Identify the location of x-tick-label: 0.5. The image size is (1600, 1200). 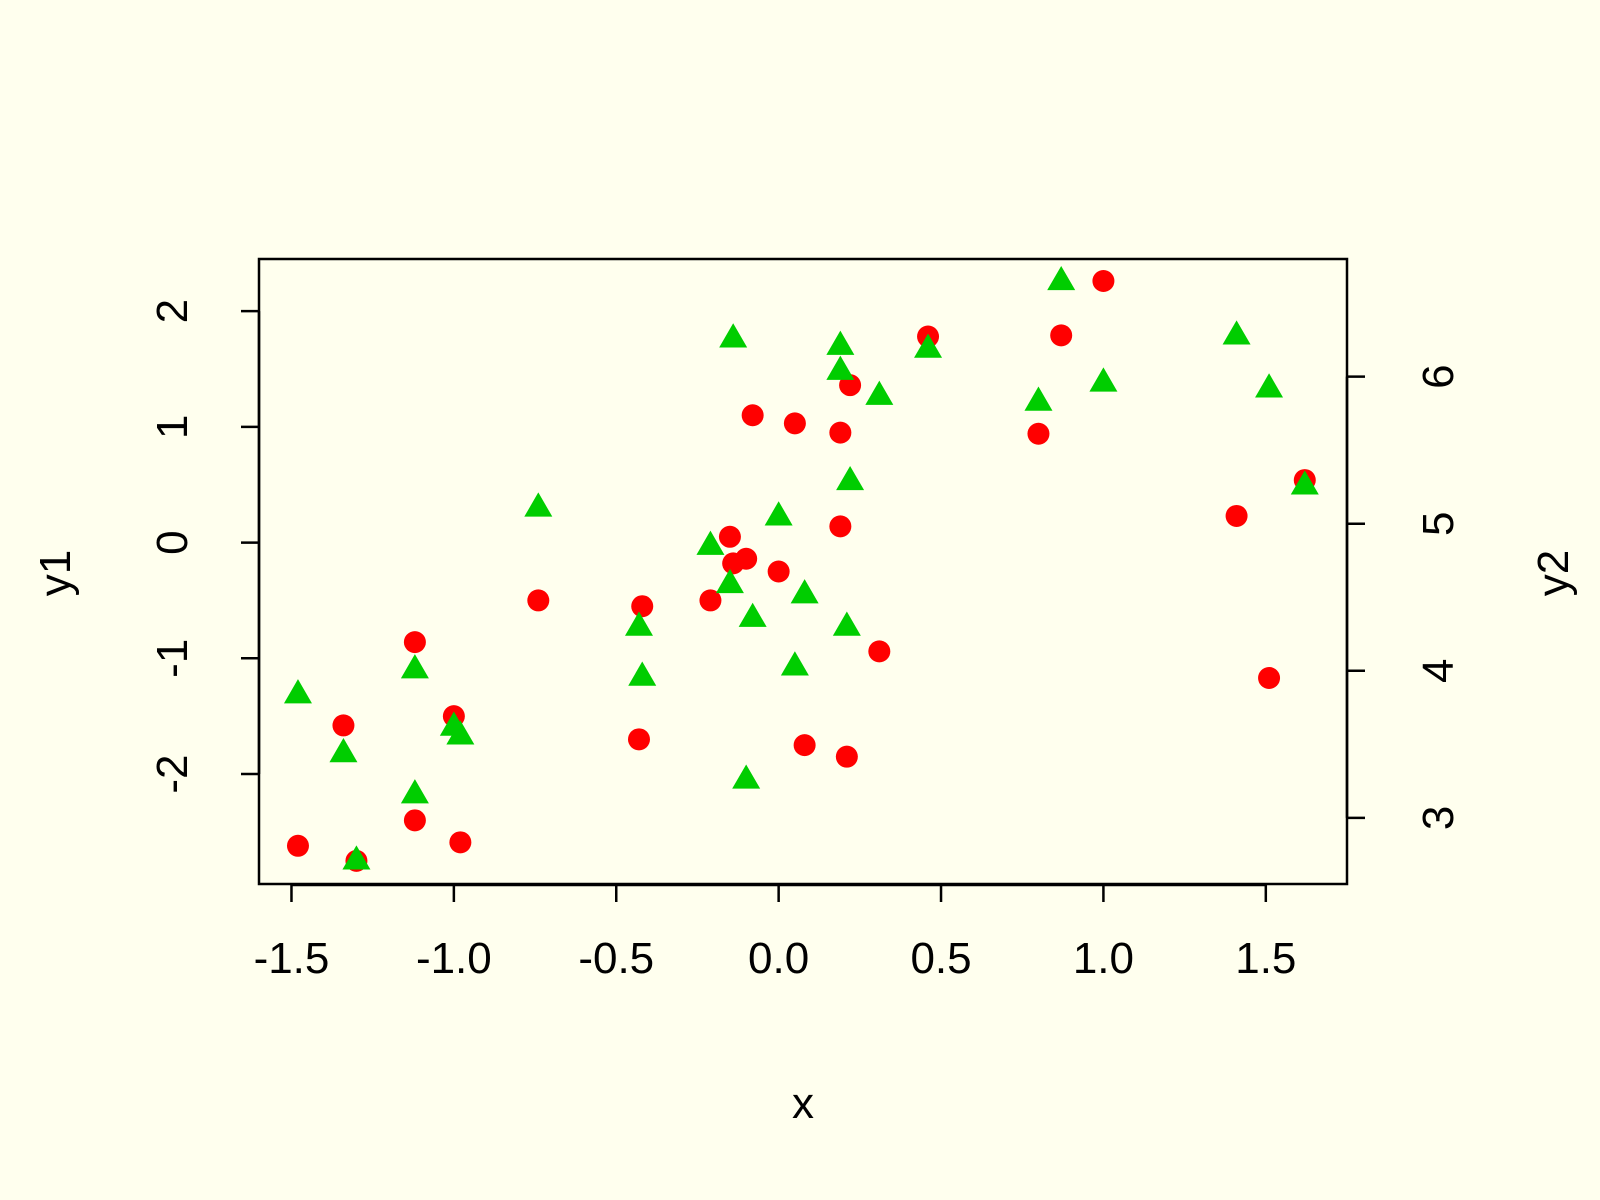
(940, 958).